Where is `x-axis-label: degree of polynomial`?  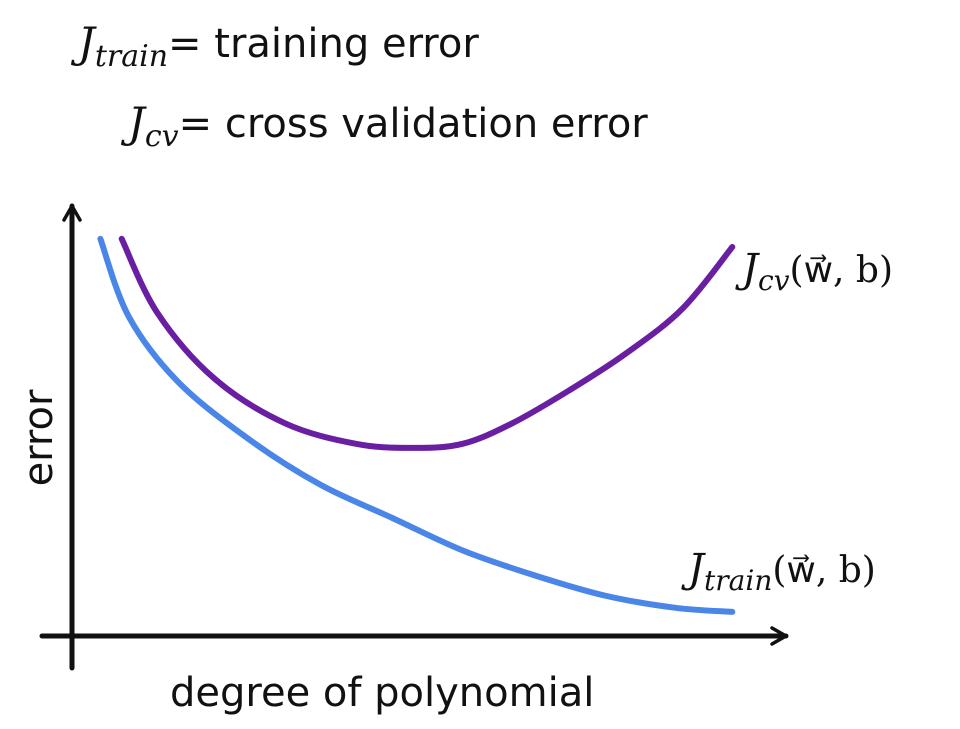
x-axis-label: degree of polynomial is located at coordinates (382, 693).